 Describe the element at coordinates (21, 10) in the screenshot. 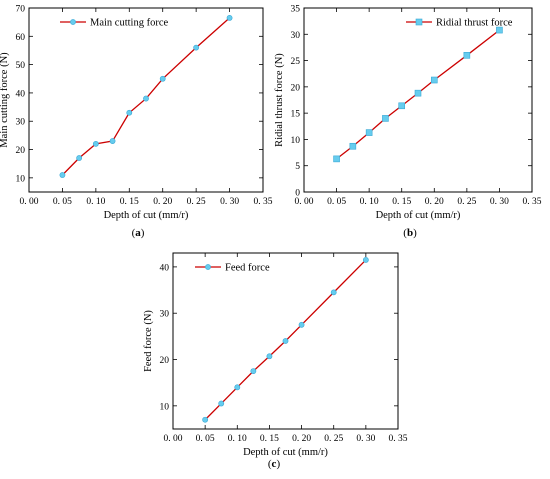

I see `y-tick-label: 70` at that location.